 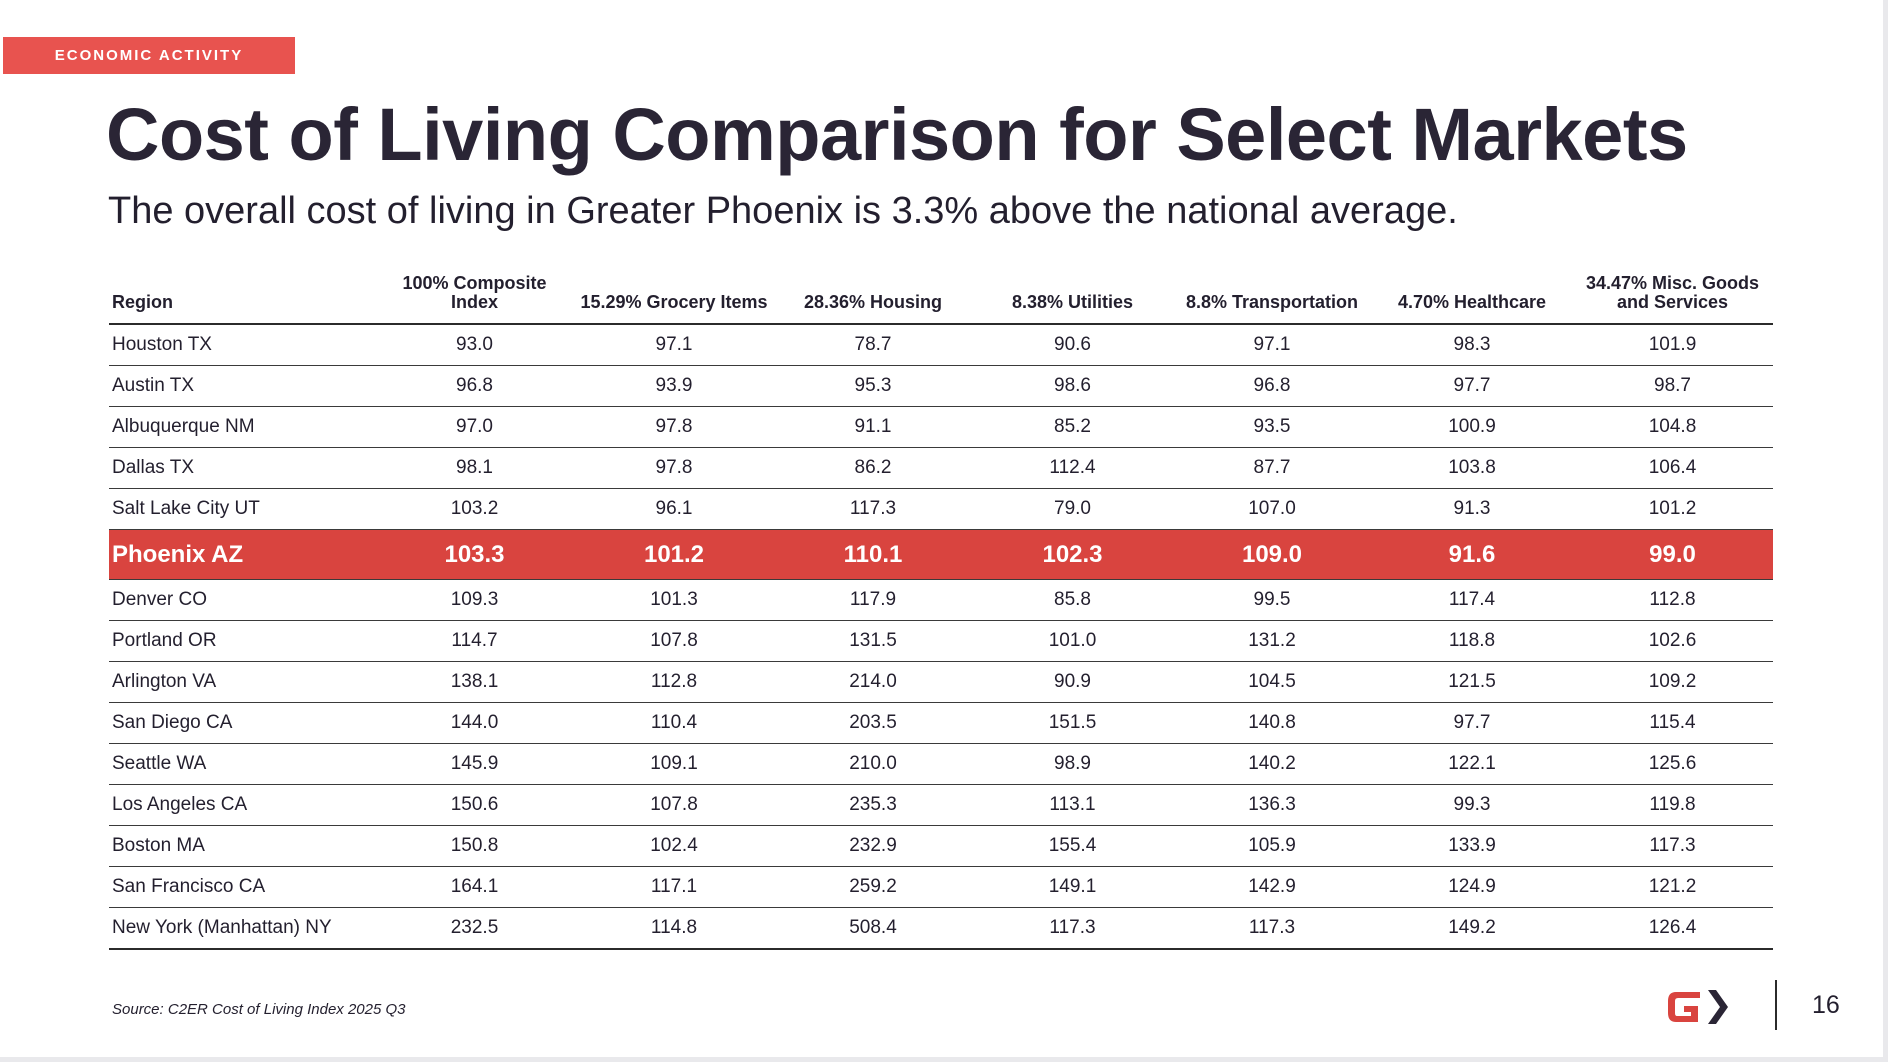 What do you see at coordinates (1826, 1005) in the screenshot?
I see `page-number: 16` at bounding box center [1826, 1005].